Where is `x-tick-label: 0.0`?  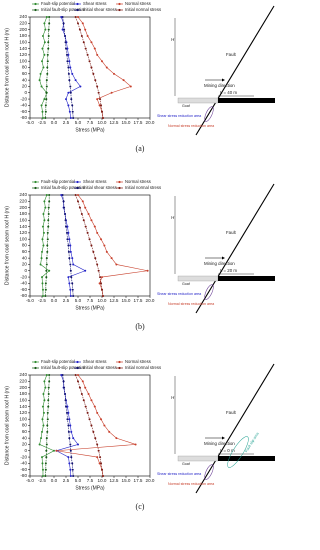
x-tick-label: 0.0 is located at coordinates (54, 122).